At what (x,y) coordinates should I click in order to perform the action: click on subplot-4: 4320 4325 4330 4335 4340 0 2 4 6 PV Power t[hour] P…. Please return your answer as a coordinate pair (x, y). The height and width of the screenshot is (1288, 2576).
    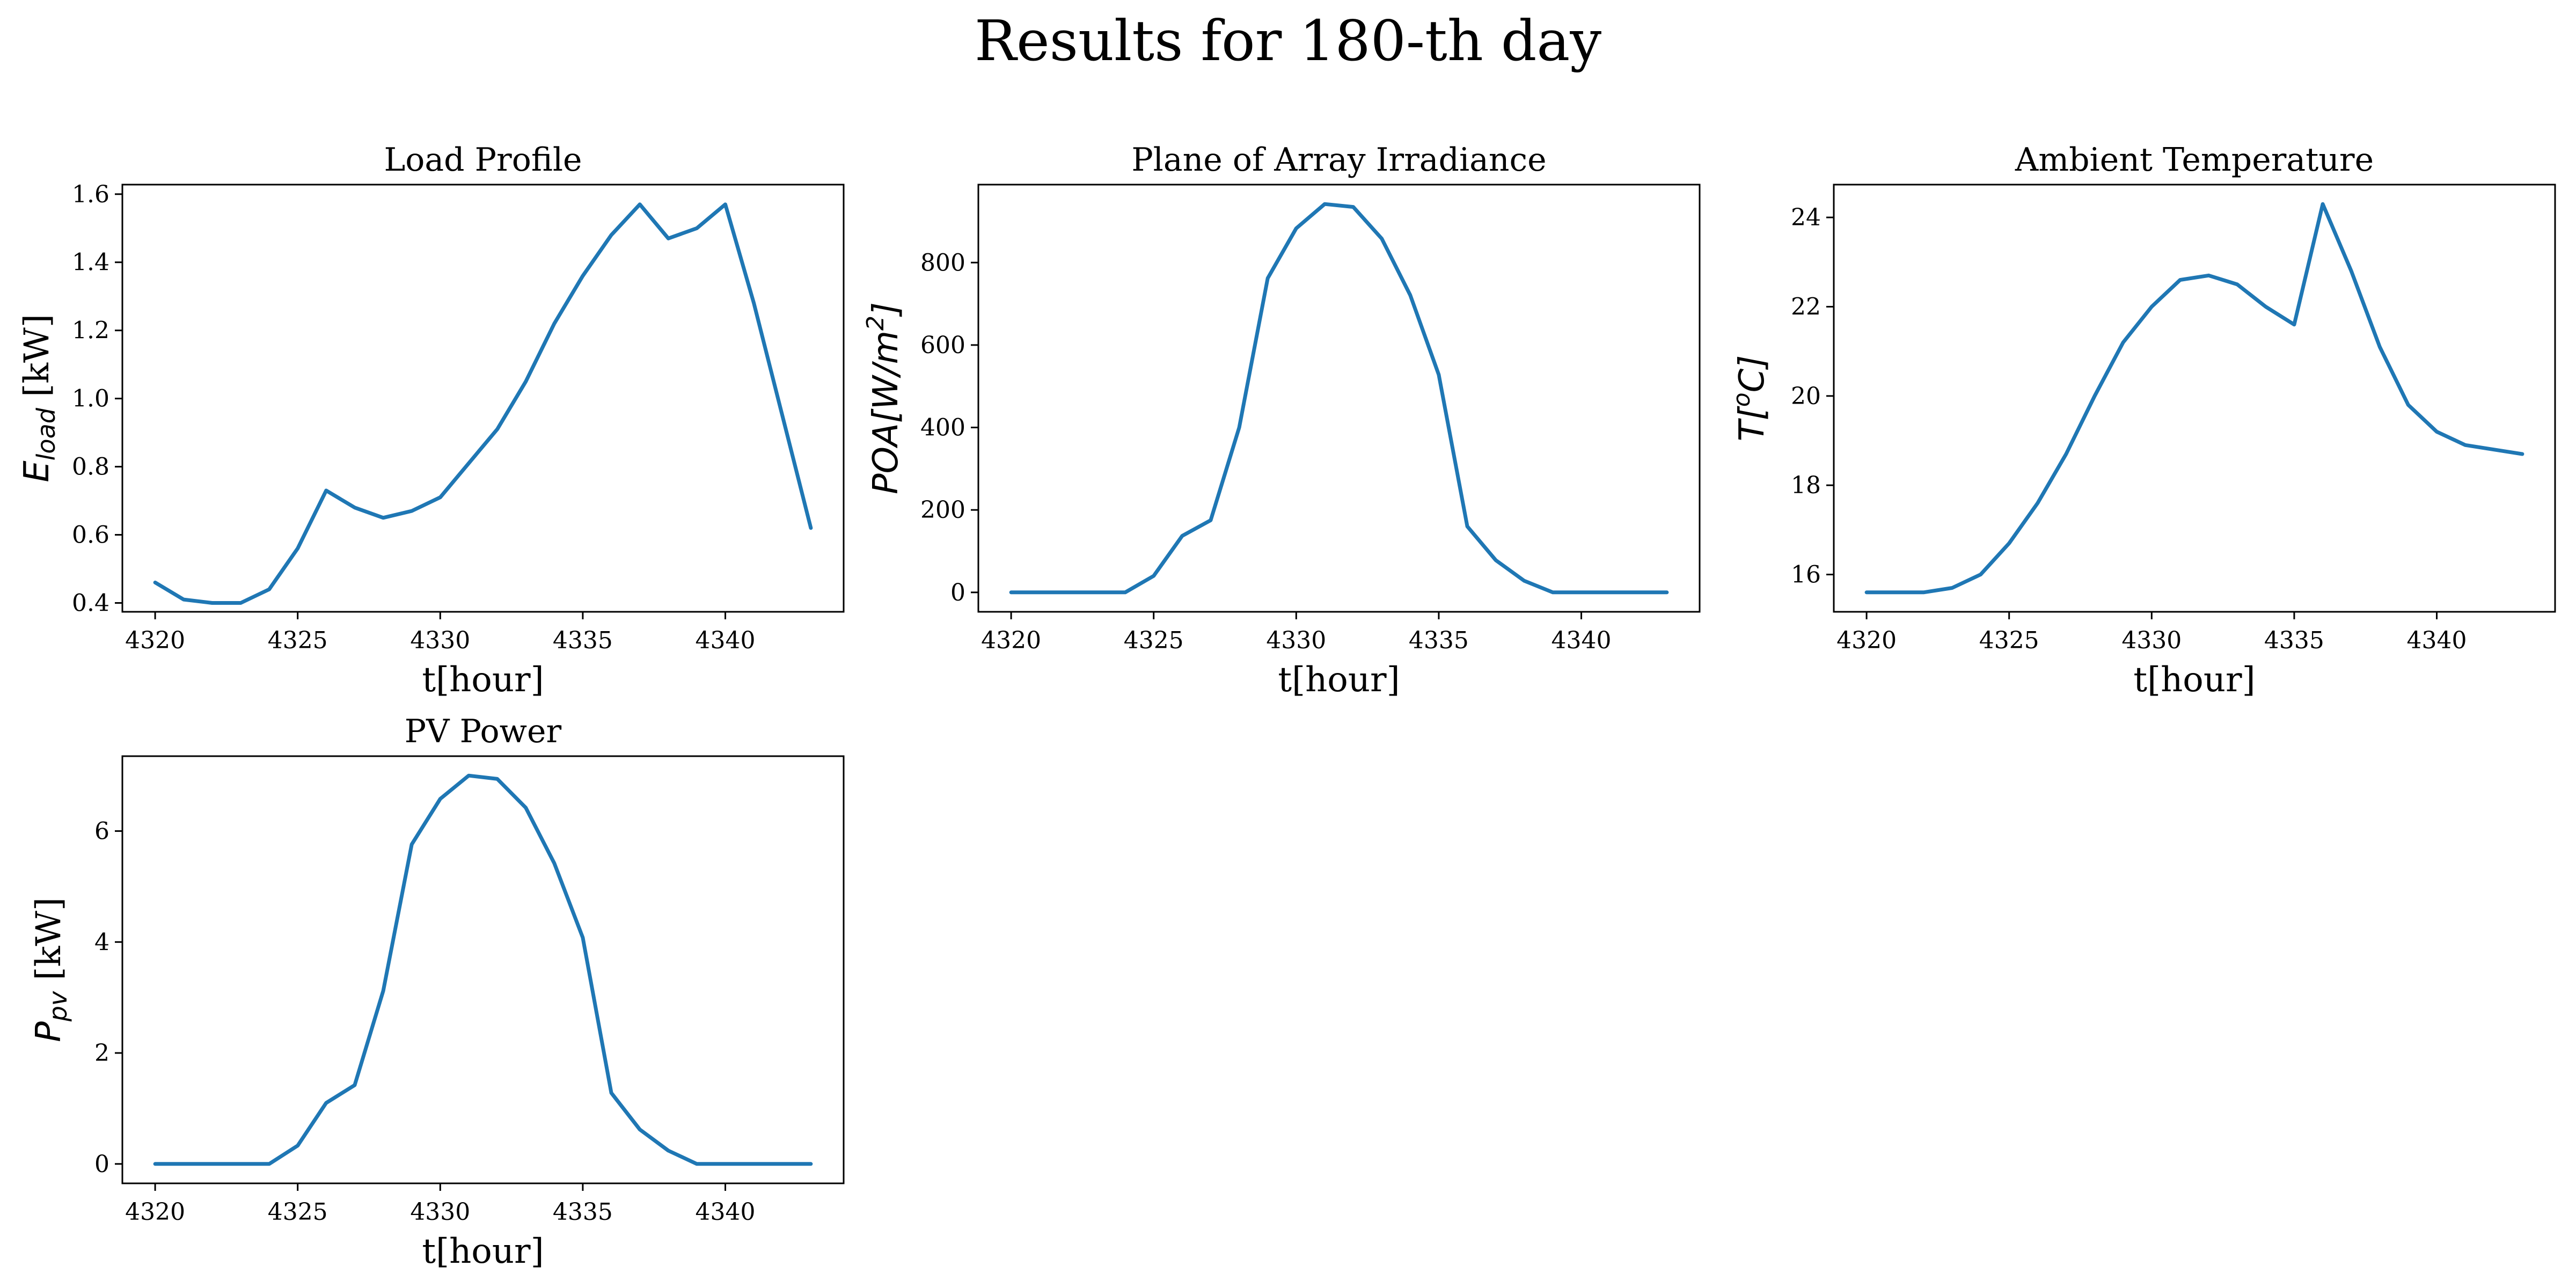
    Looking at the image, I should click on (437, 992).